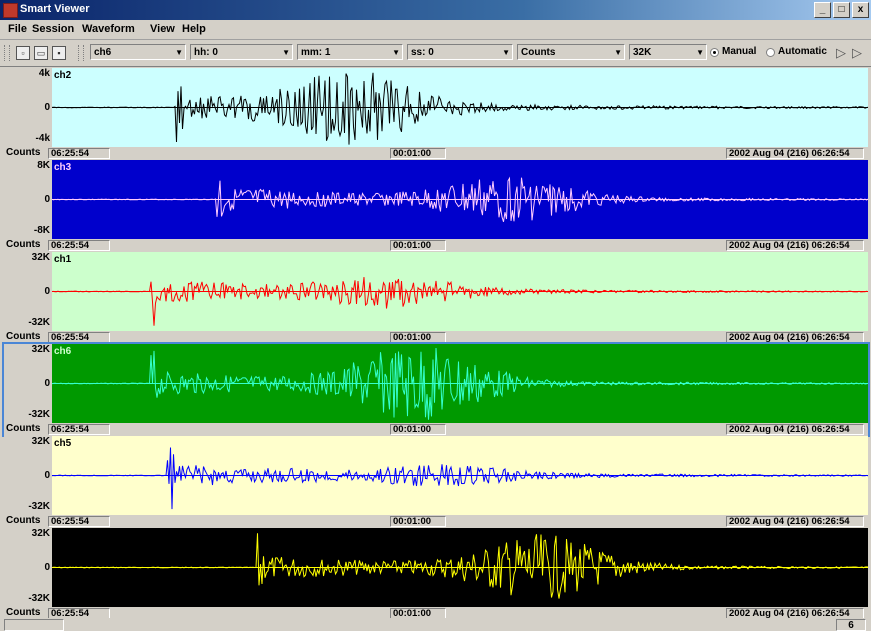 The image size is (871, 631). What do you see at coordinates (10, 10) in the screenshot?
I see `app-icon` at bounding box center [10, 10].